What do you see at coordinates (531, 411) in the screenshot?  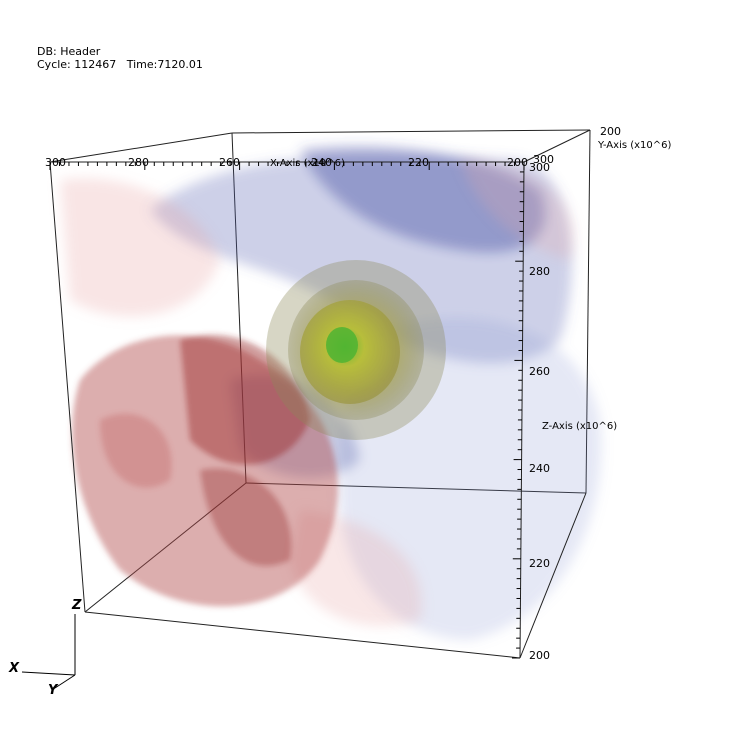 I see `z-axis-ticks: 300 280 260 240 220 200` at bounding box center [531, 411].